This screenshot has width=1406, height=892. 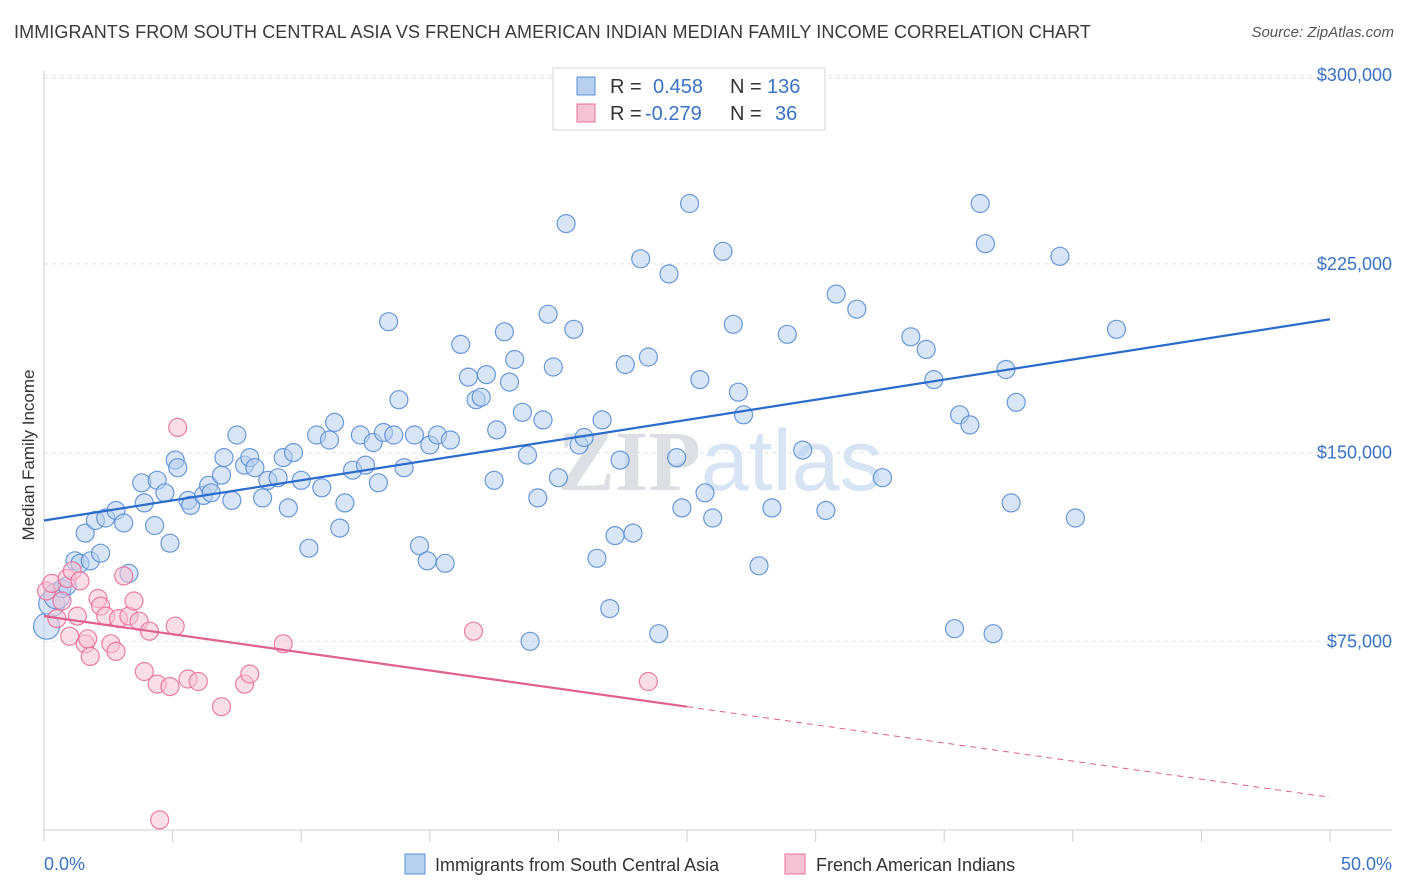 What do you see at coordinates (586, 113) in the screenshot?
I see `legend-swatch-pink` at bounding box center [586, 113].